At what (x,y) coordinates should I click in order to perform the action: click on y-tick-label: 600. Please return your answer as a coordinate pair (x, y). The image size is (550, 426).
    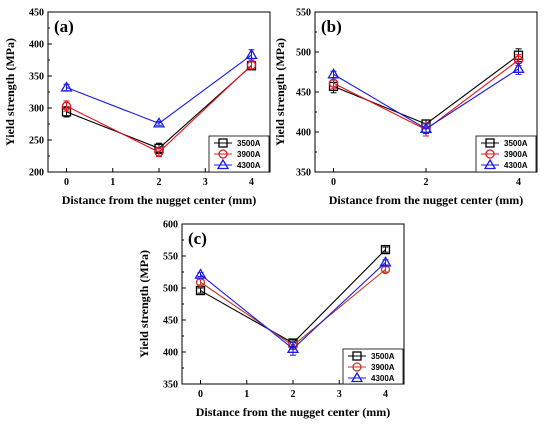
    Looking at the image, I should click on (170, 225).